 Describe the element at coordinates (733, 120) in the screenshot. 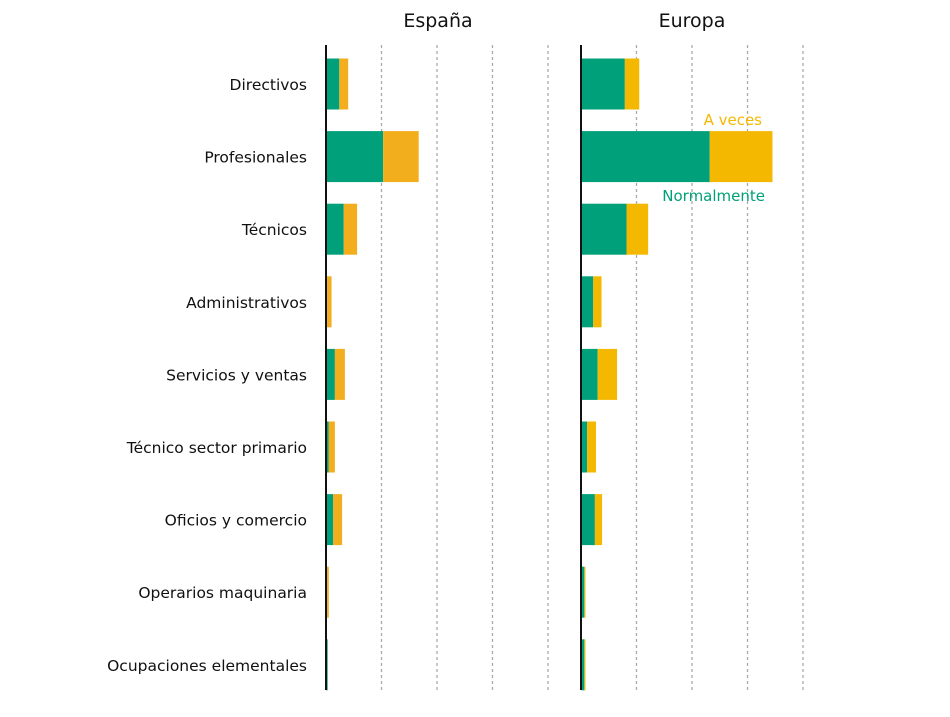

I see `annotation-a-veces: A veces` at that location.